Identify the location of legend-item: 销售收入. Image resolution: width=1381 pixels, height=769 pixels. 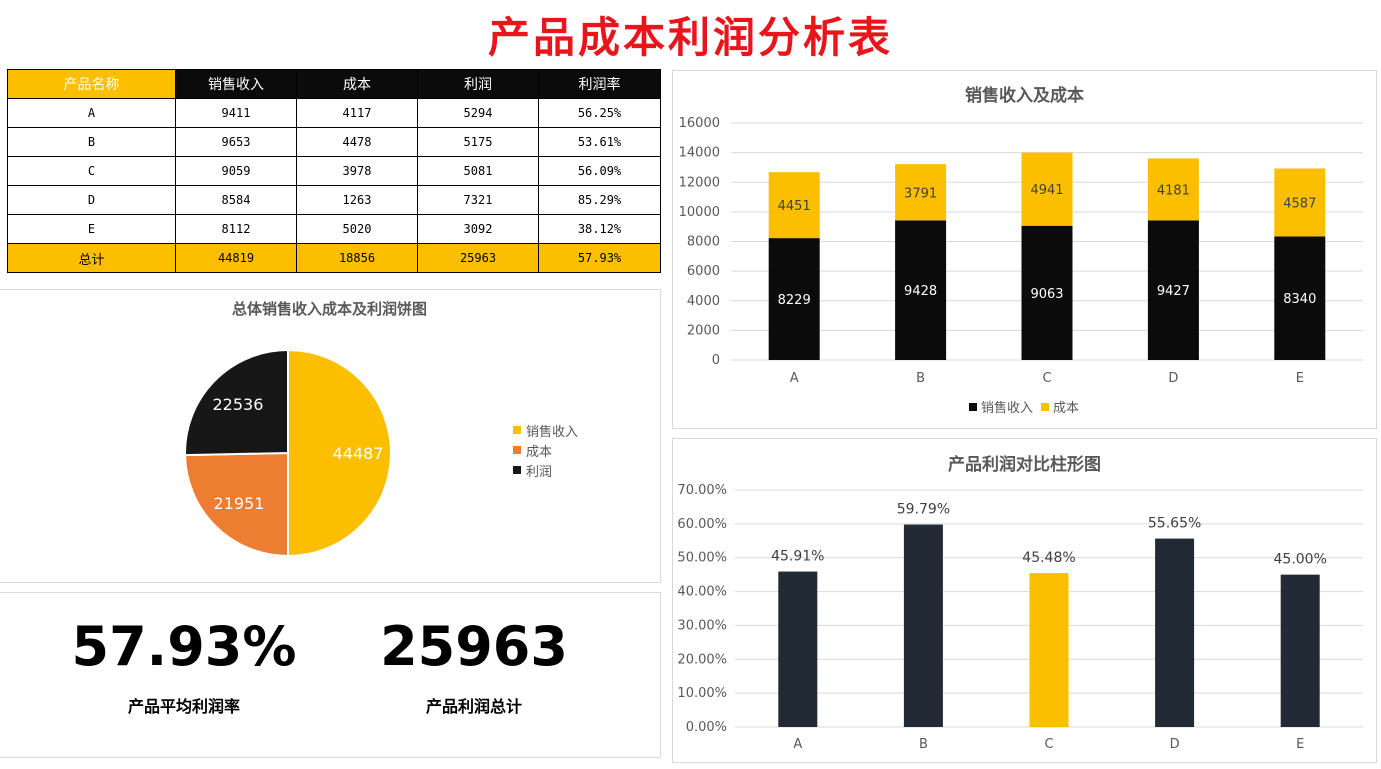
(545, 430).